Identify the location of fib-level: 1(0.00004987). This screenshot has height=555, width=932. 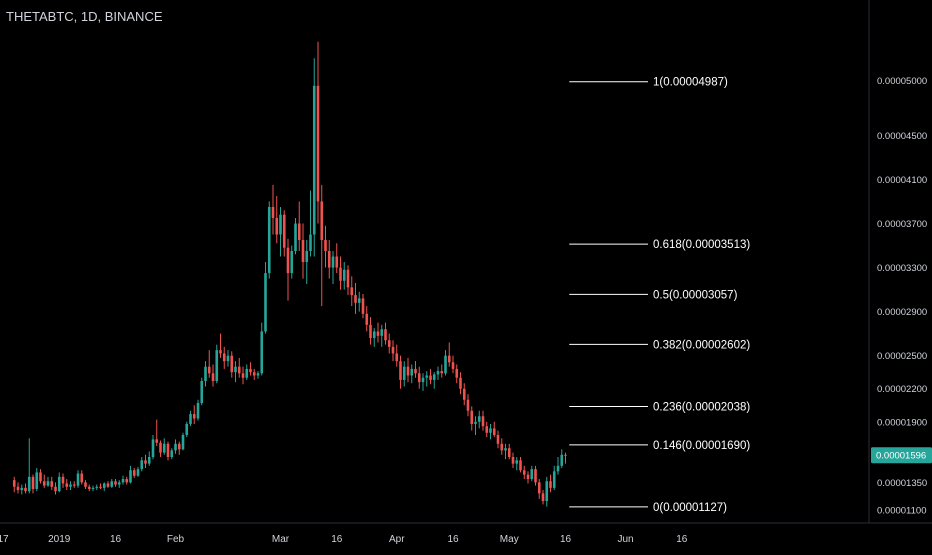
(648, 83).